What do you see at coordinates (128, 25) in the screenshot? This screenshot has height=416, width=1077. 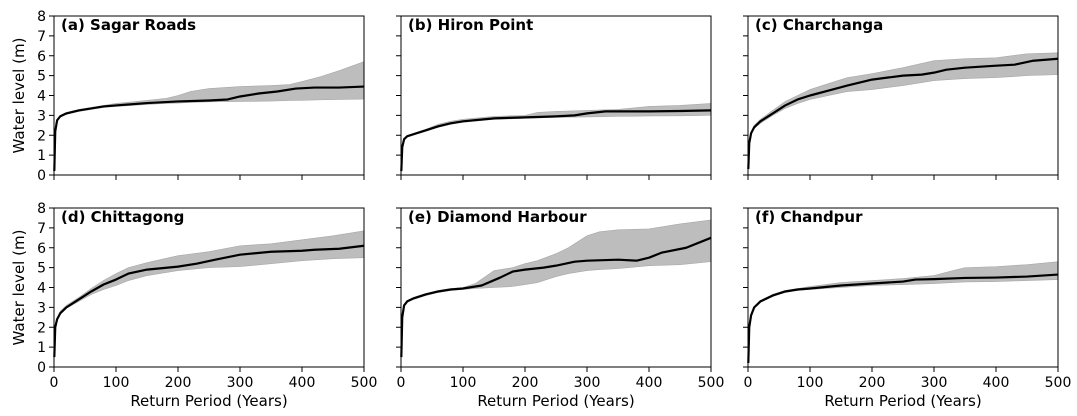 I see `panel-title: (a) Sagar Roads` at bounding box center [128, 25].